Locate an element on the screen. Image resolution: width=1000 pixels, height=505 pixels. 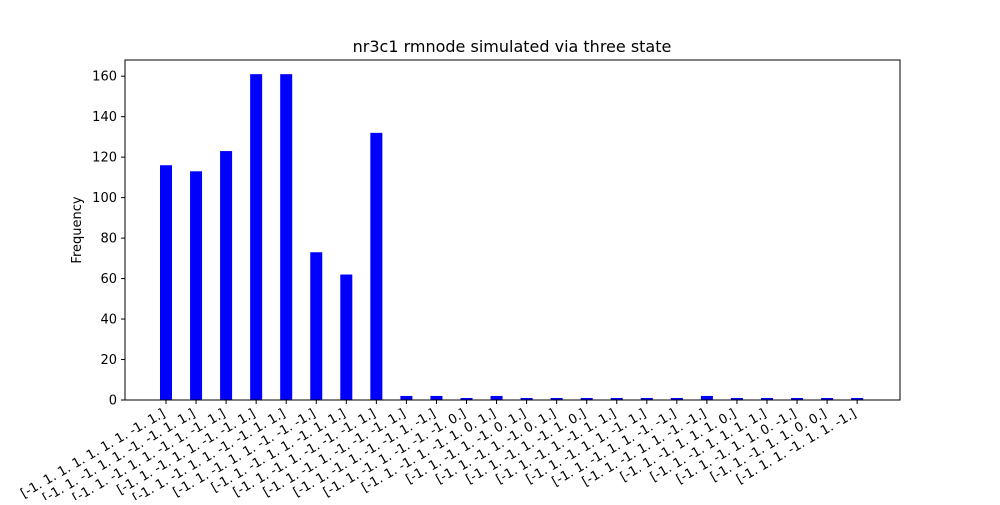
y-tick-label-0: 0 is located at coordinates (113, 401).